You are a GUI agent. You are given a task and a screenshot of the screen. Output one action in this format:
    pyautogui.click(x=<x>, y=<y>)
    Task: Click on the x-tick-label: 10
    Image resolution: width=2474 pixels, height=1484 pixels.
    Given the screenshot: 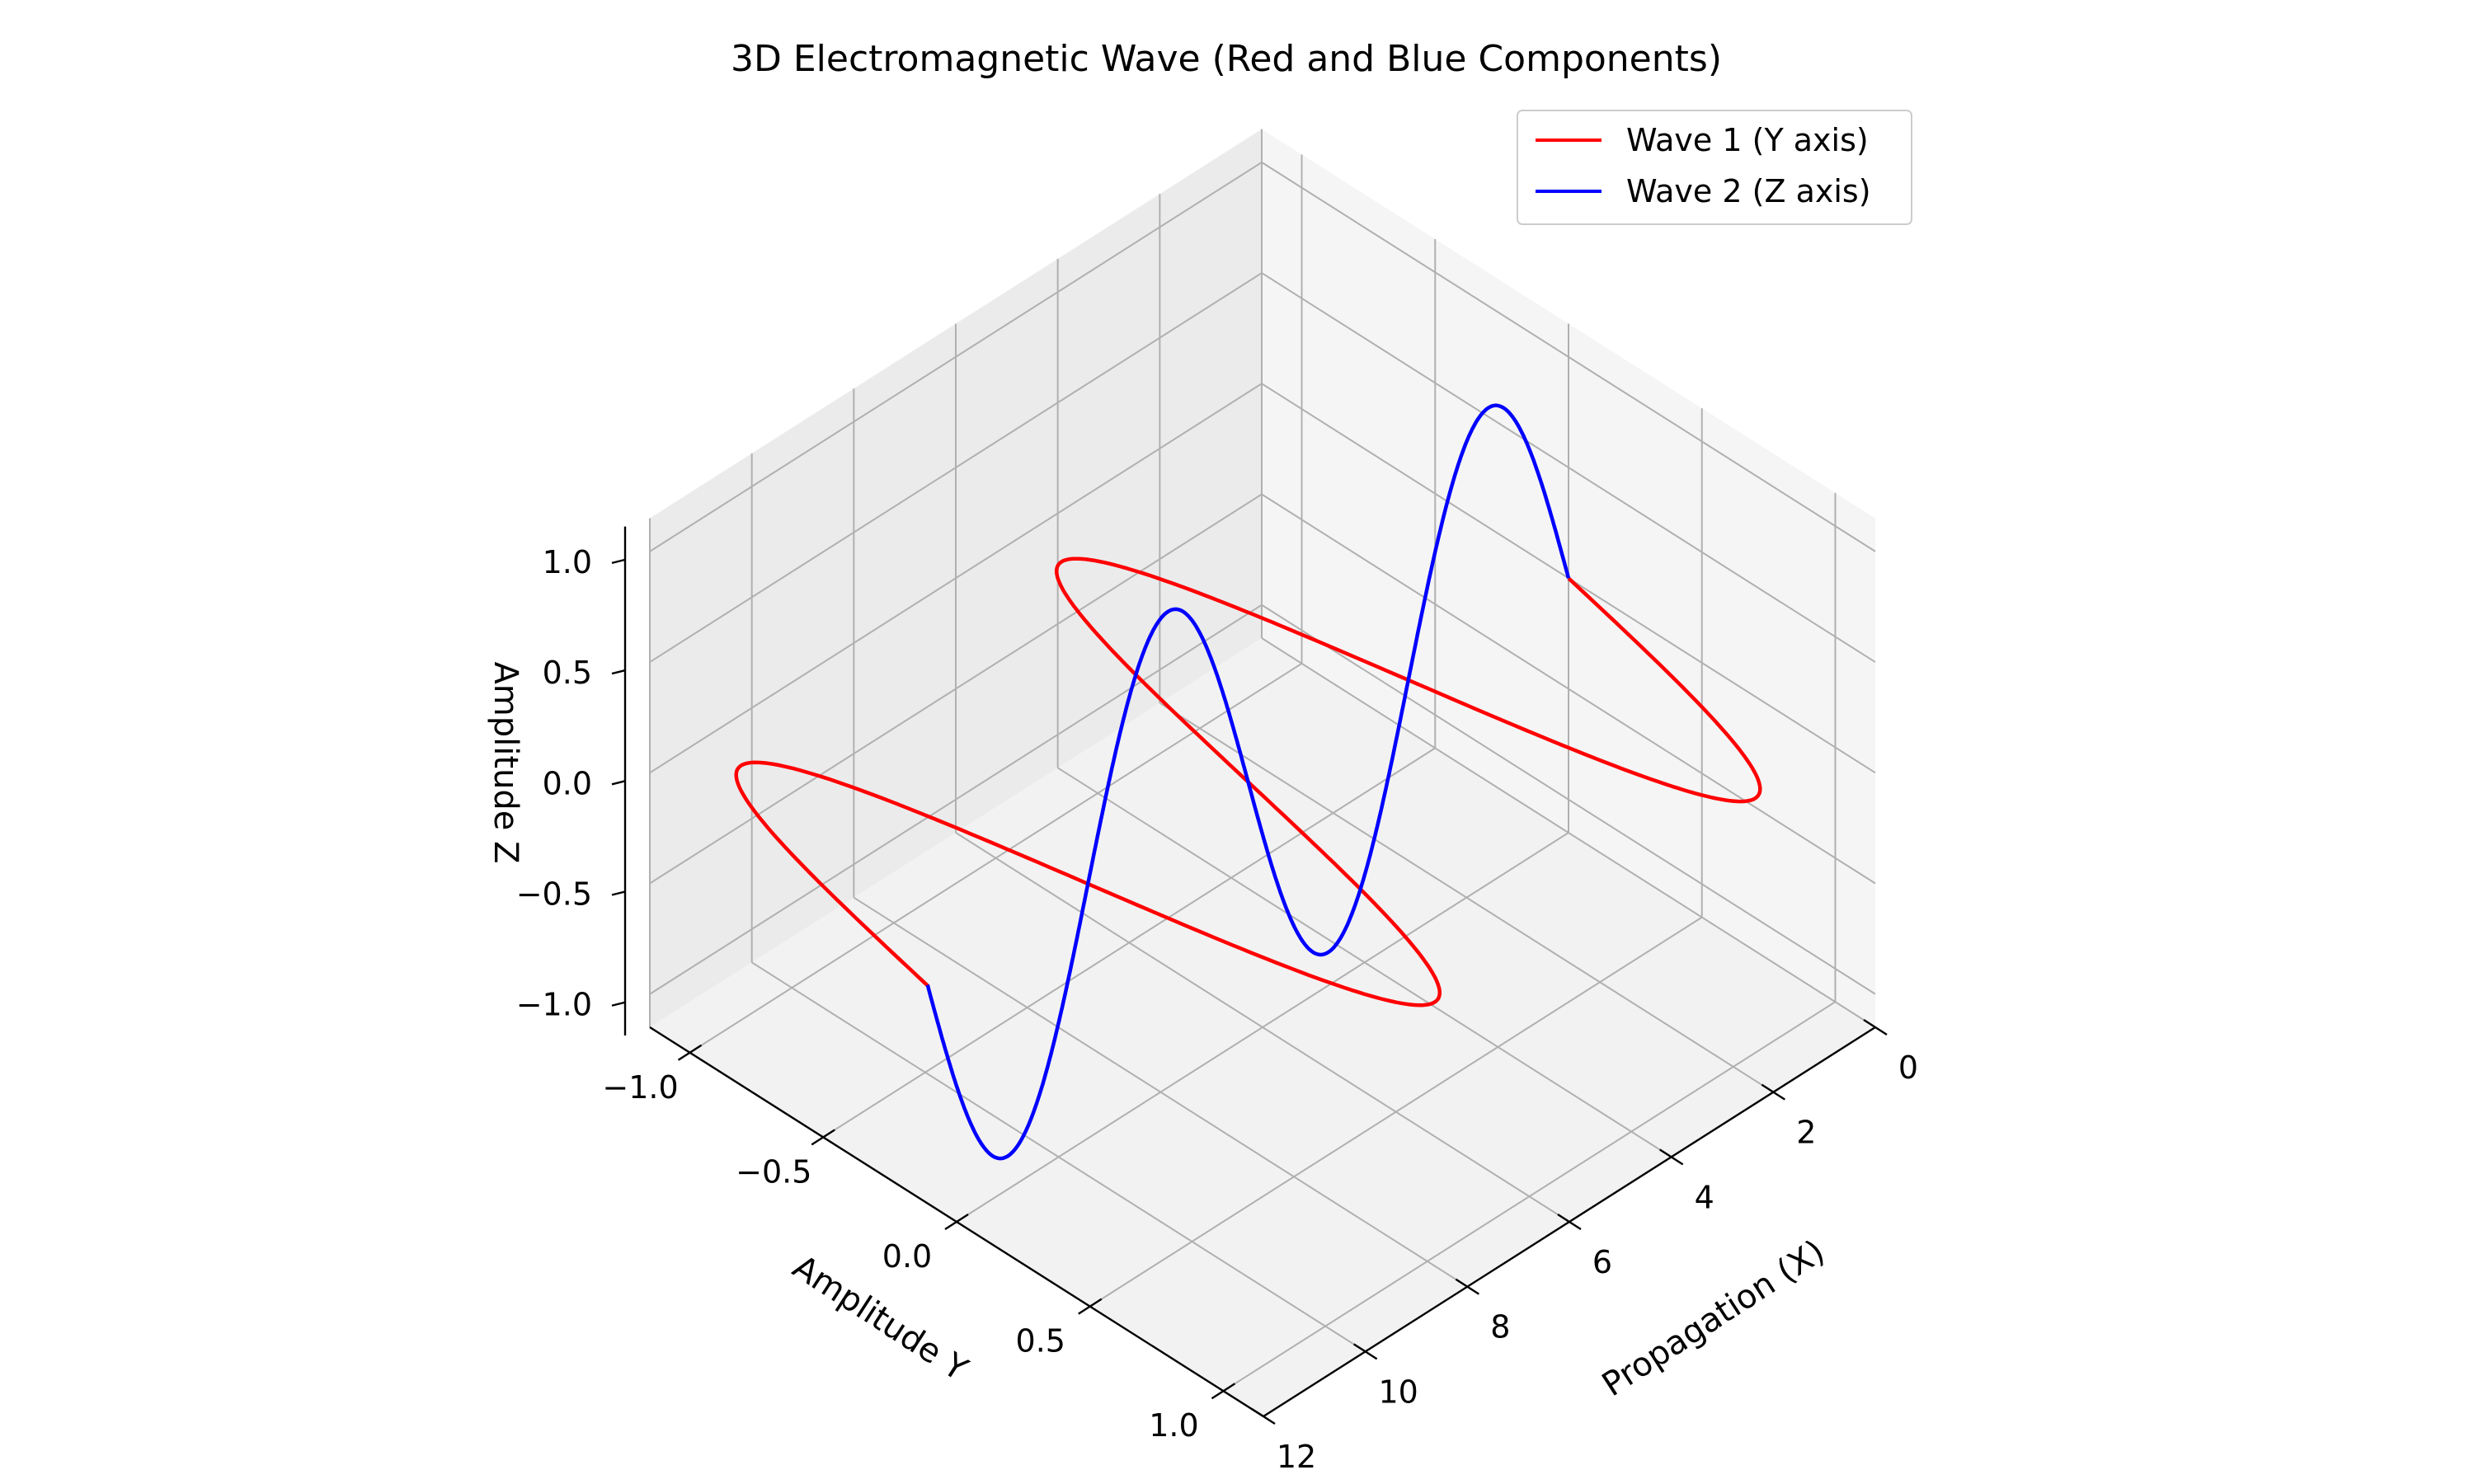 What is the action you would take?
    pyautogui.click(x=1398, y=1392)
    